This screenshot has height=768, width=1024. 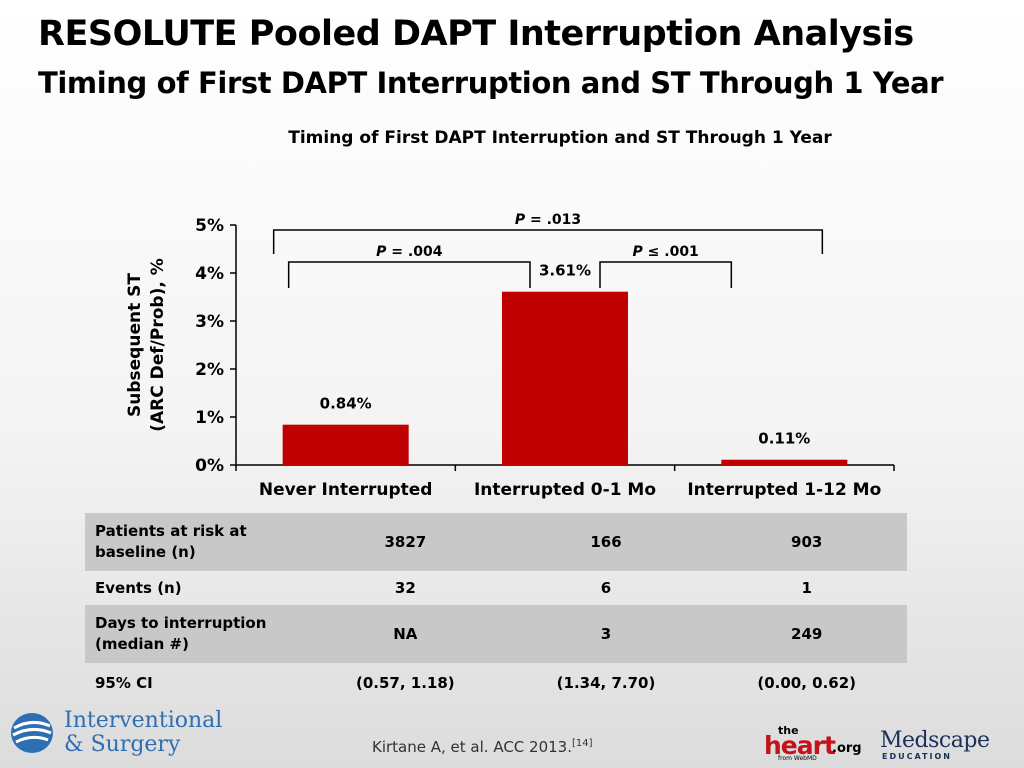 What do you see at coordinates (472, 747) in the screenshot?
I see `citation-text: Kirtane A, et al. ACC 2013.` at bounding box center [472, 747].